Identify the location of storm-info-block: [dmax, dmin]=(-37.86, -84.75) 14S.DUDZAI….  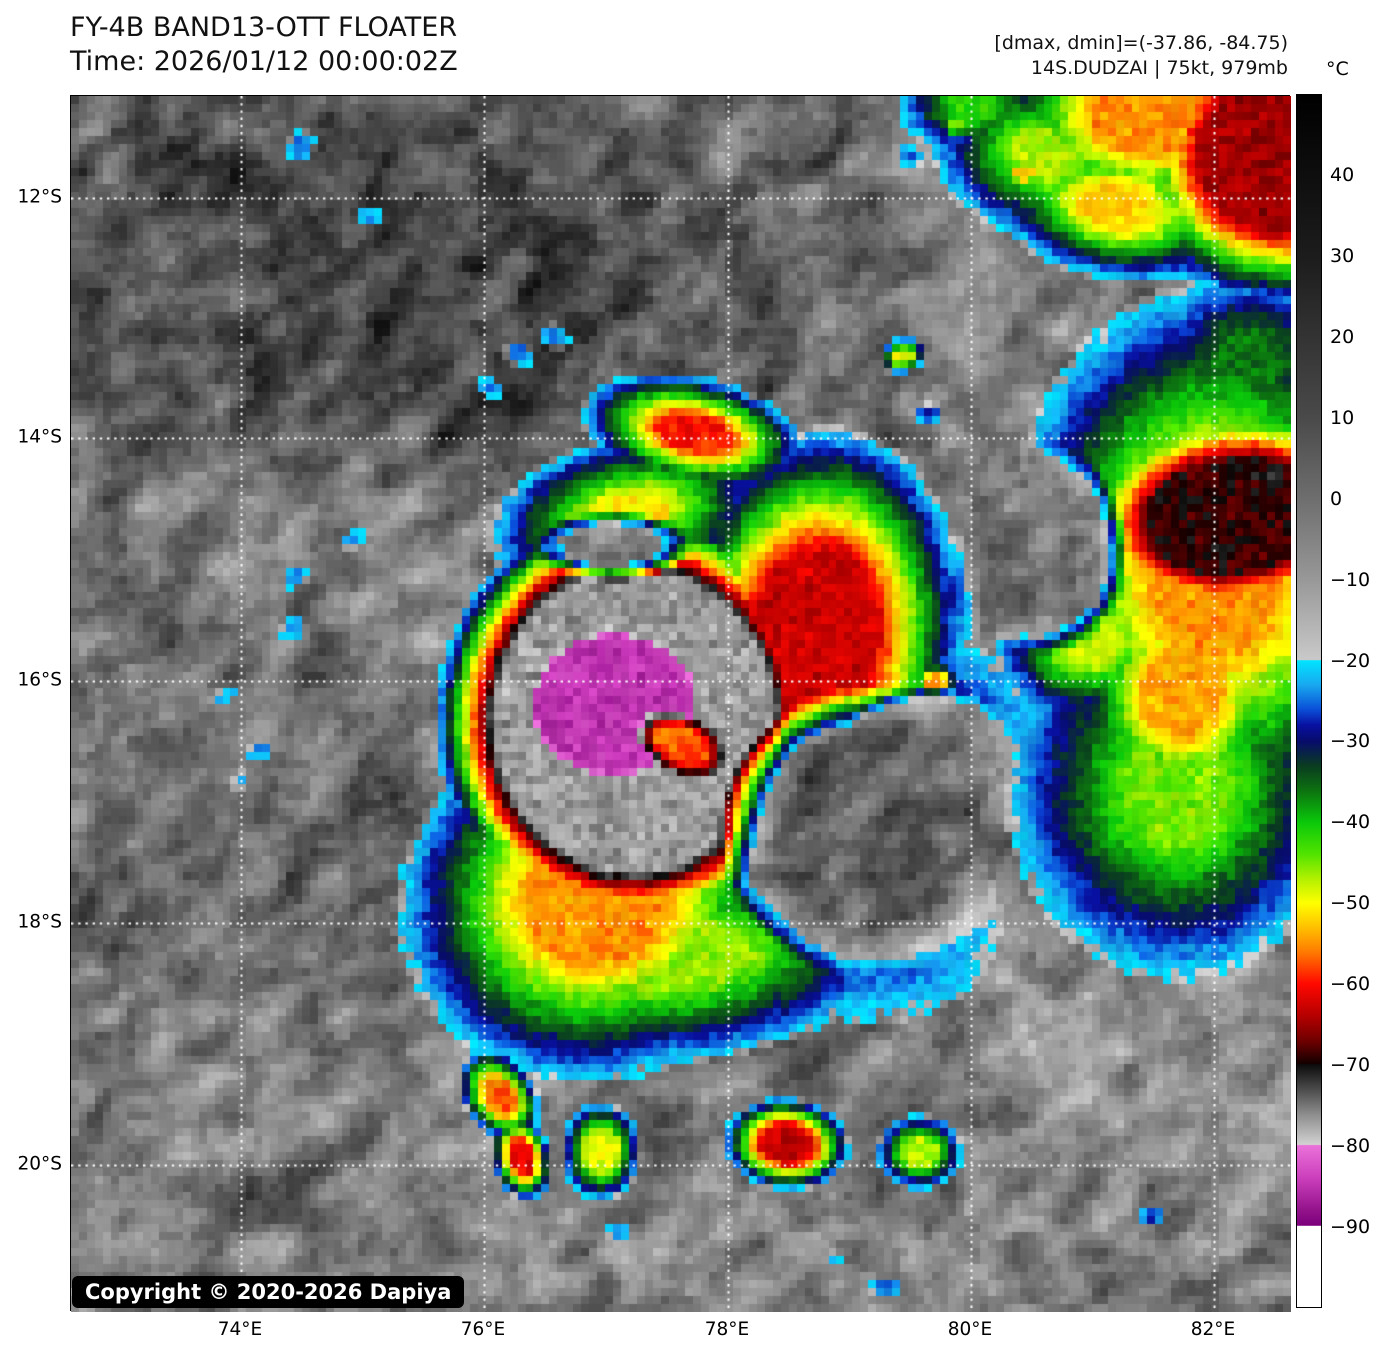
(1141, 56).